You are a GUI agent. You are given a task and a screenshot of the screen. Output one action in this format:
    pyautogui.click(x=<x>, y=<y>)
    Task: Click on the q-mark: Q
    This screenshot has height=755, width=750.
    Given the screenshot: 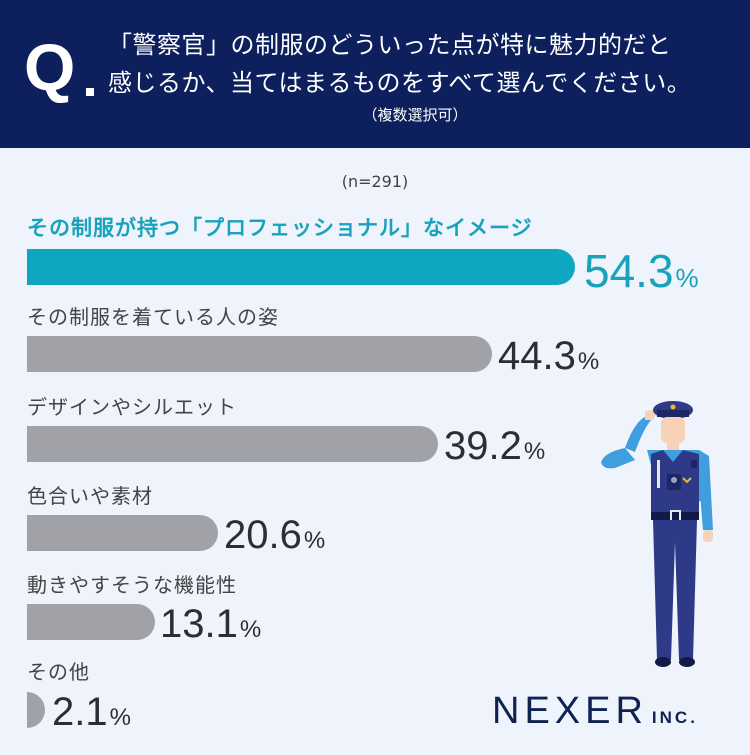 What is the action you would take?
    pyautogui.click(x=49, y=67)
    